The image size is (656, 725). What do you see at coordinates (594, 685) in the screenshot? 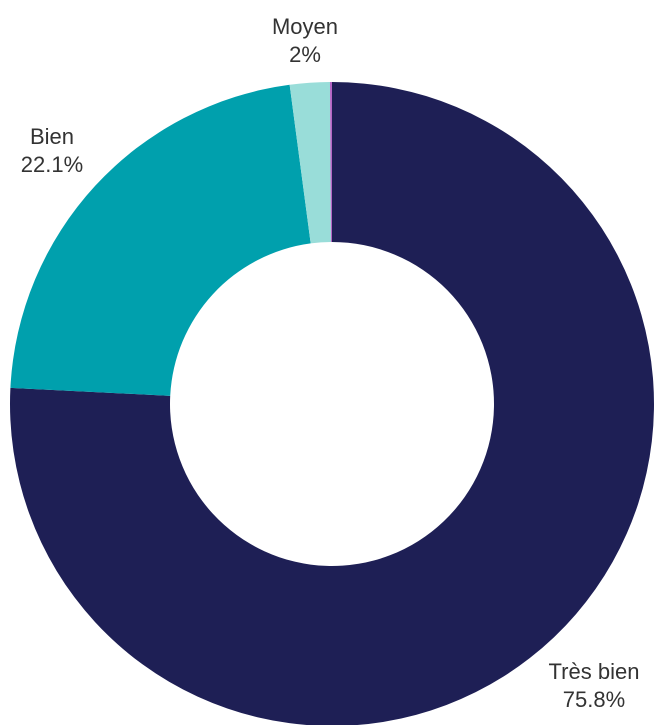
I see `label-tres-bien: Très bien 75.8%` at bounding box center [594, 685].